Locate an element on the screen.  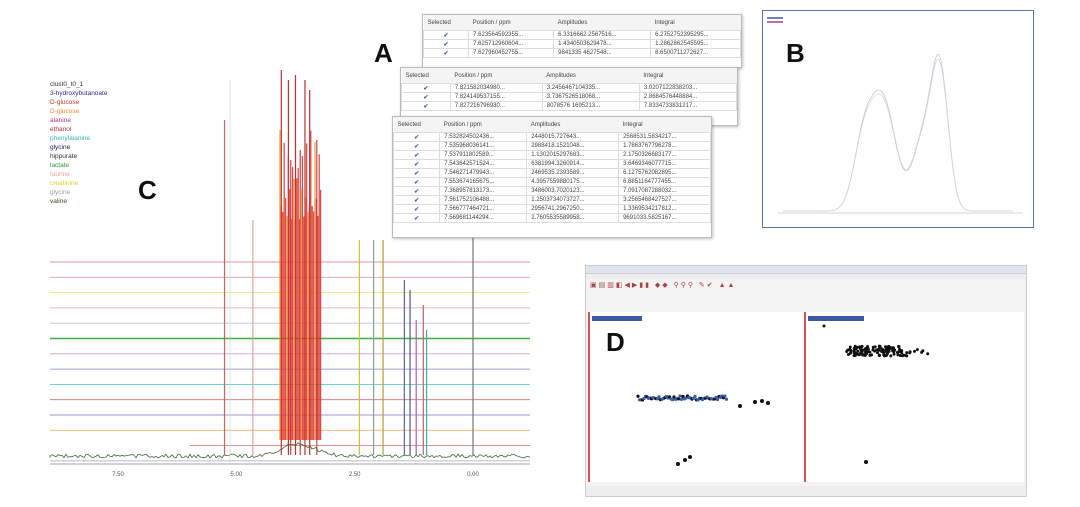
x-tick-label: 0.00 is located at coordinates (473, 475).